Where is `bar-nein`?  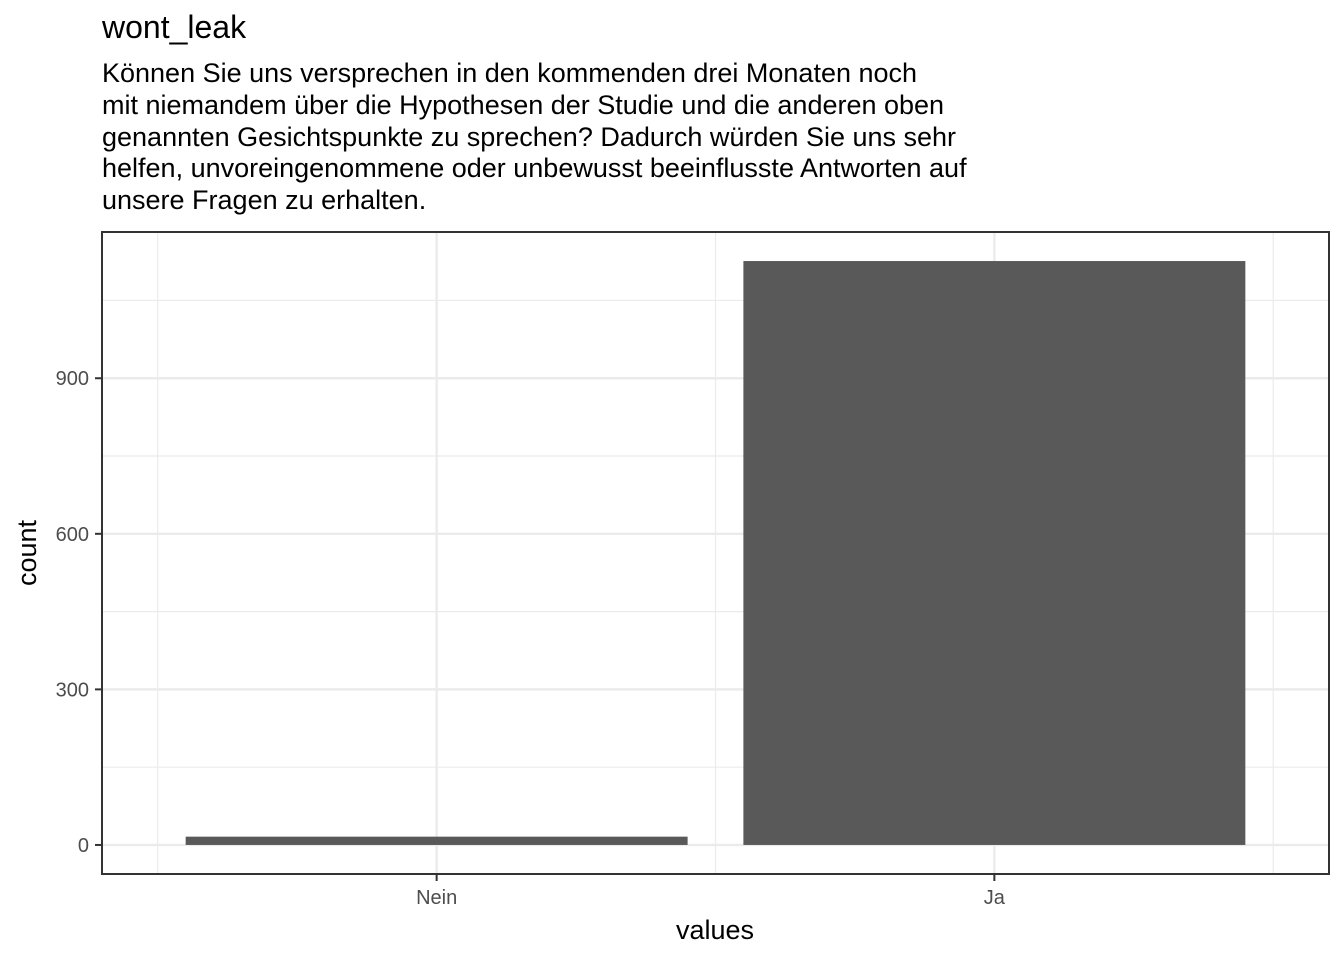 bar-nein is located at coordinates (436, 840).